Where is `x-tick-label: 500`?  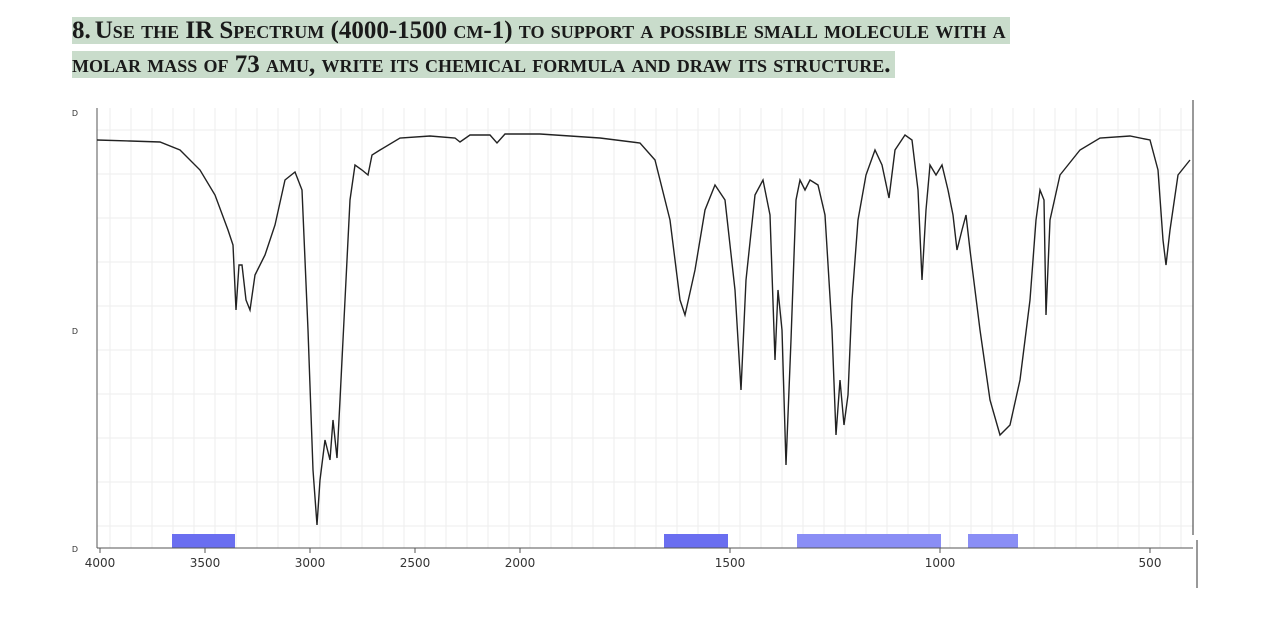 x-tick-label: 500 is located at coordinates (1150, 563).